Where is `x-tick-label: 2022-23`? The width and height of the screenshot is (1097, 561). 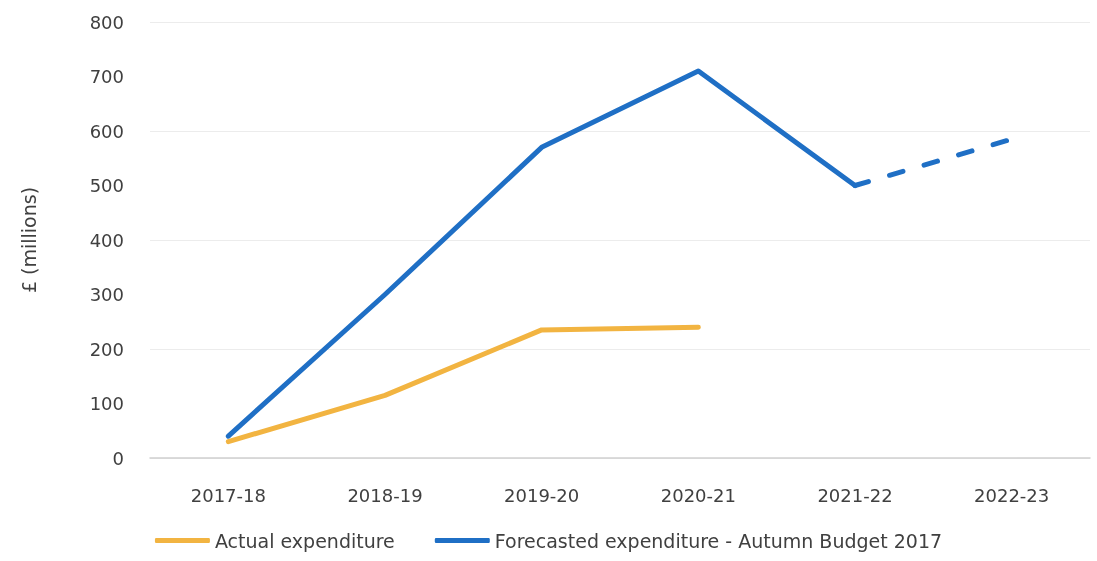 x-tick-label: 2022-23 is located at coordinates (1012, 495).